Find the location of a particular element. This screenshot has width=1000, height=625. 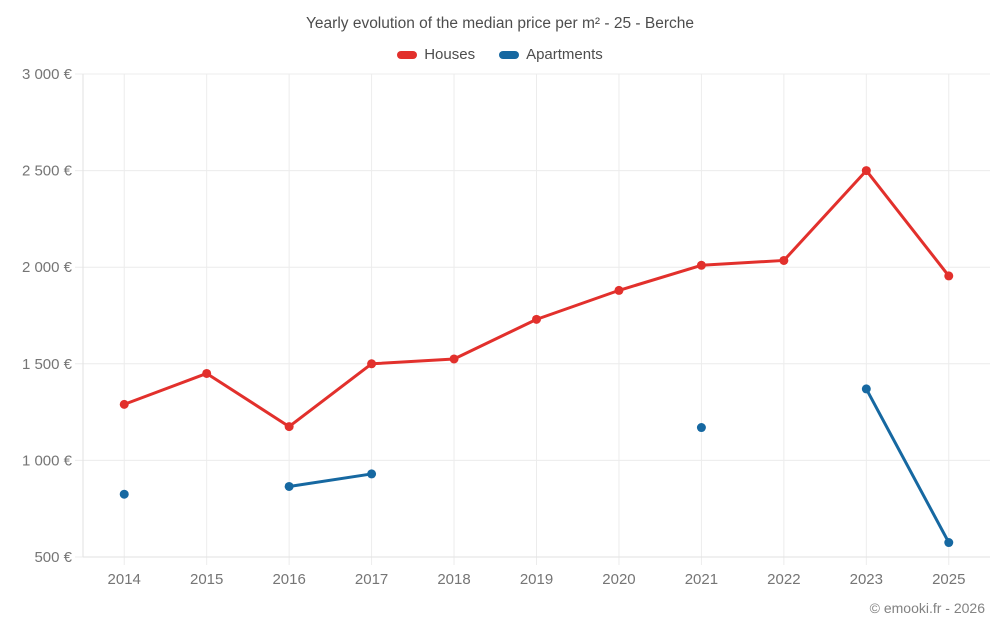

x-axis-tick-label: 2021 is located at coordinates (701, 579).